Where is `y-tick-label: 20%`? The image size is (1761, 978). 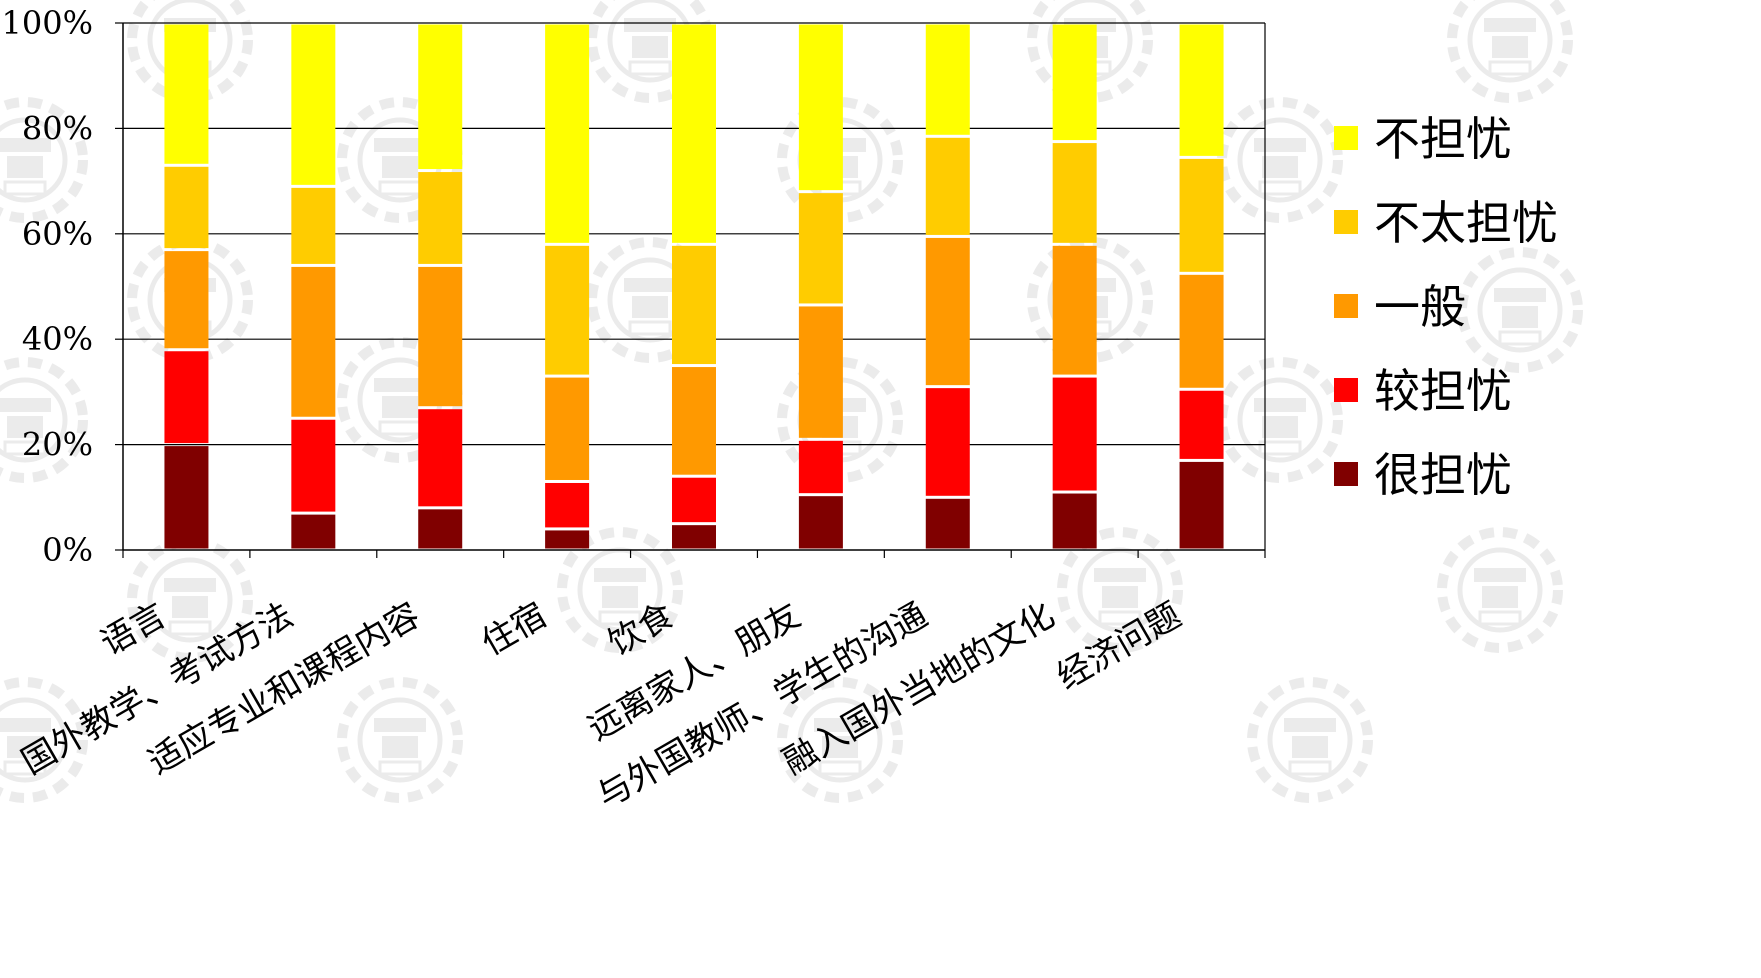
y-tick-label: 20% is located at coordinates (57, 445).